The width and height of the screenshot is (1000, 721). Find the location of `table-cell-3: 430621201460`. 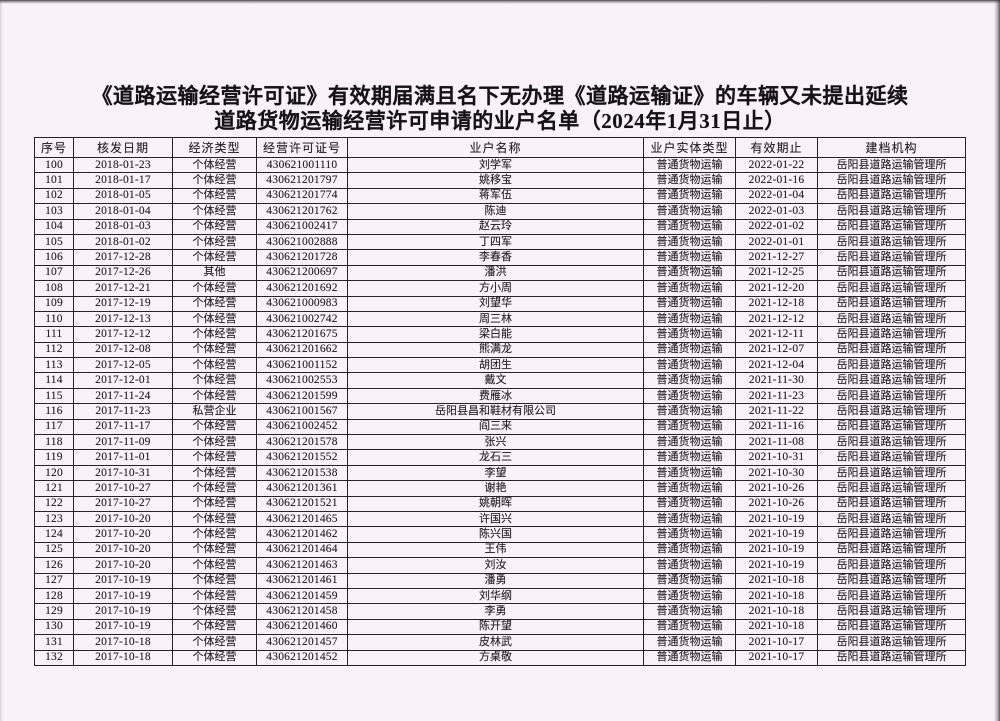

table-cell-3: 430621201460 is located at coordinates (302, 627).